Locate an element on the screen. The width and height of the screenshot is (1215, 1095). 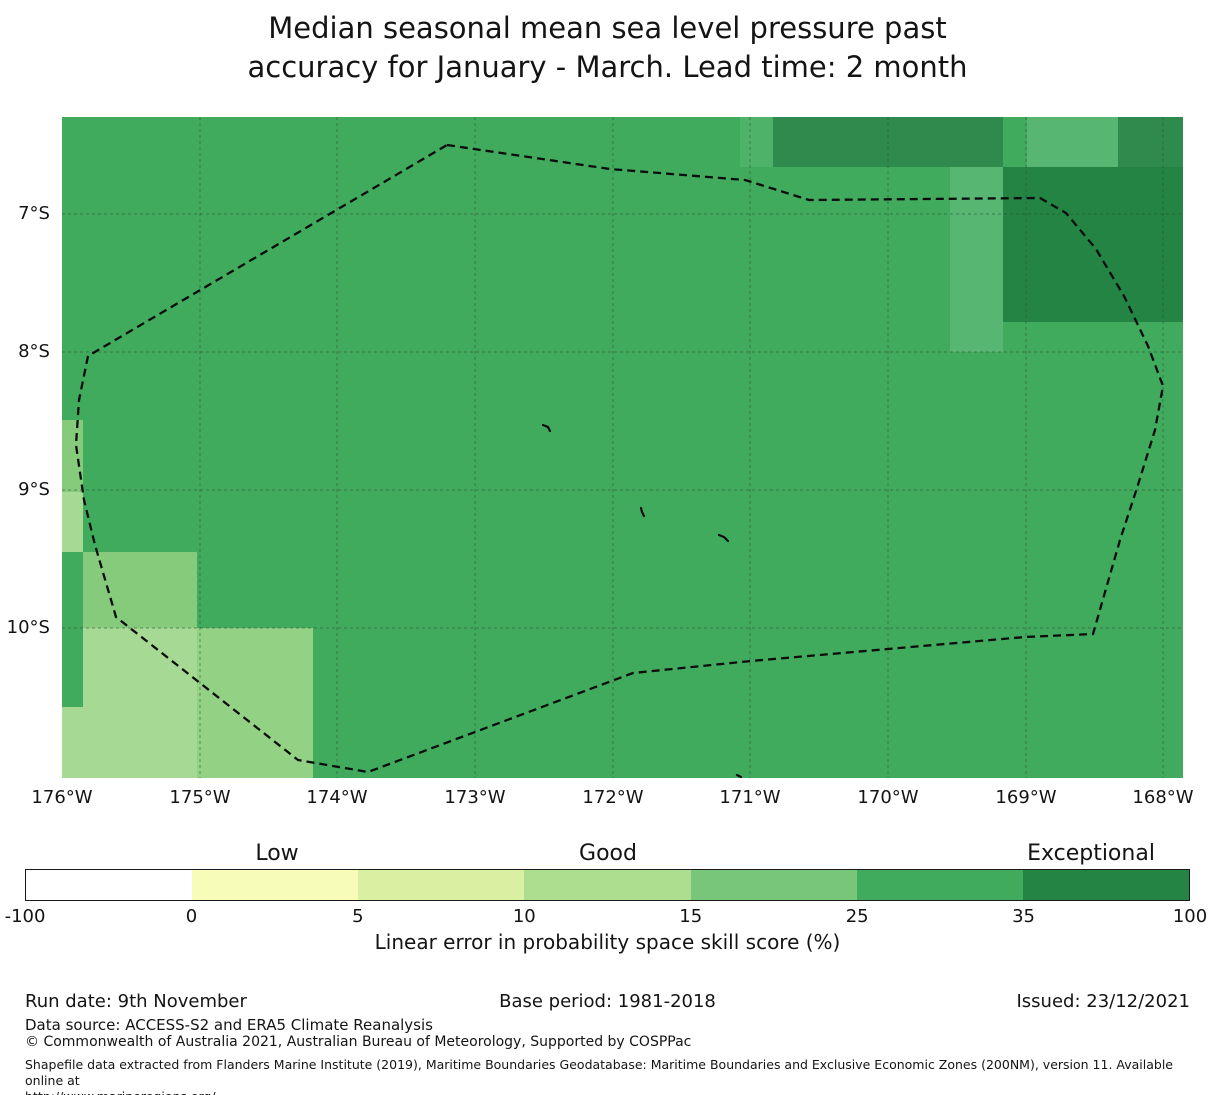
x-tick-label: 169°W is located at coordinates (1026, 797).